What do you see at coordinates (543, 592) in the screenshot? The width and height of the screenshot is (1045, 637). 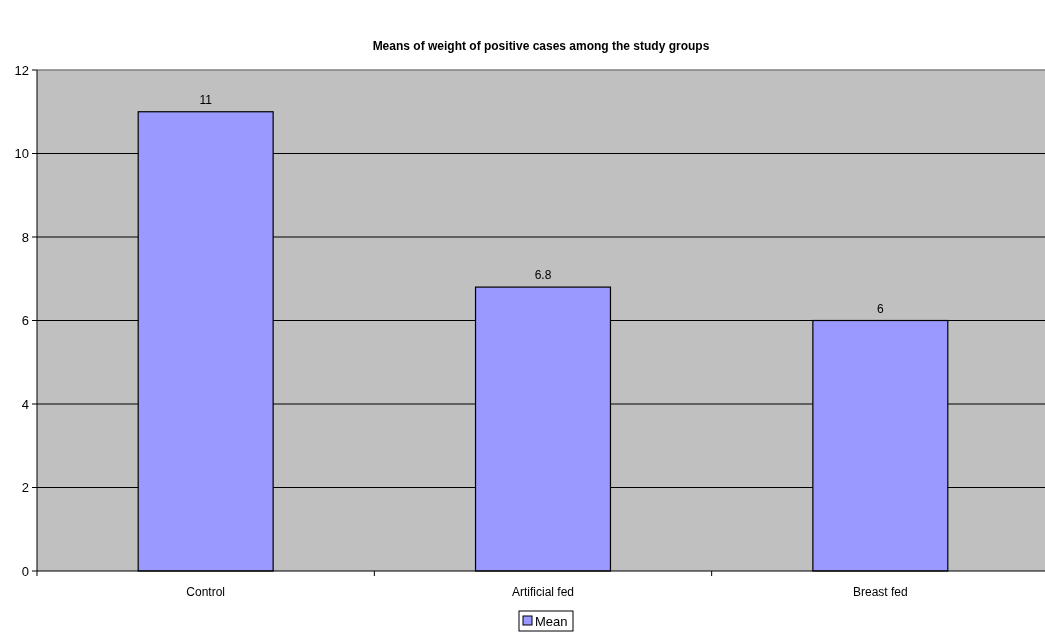 I see `x-tick-label: Artificial fed` at bounding box center [543, 592].